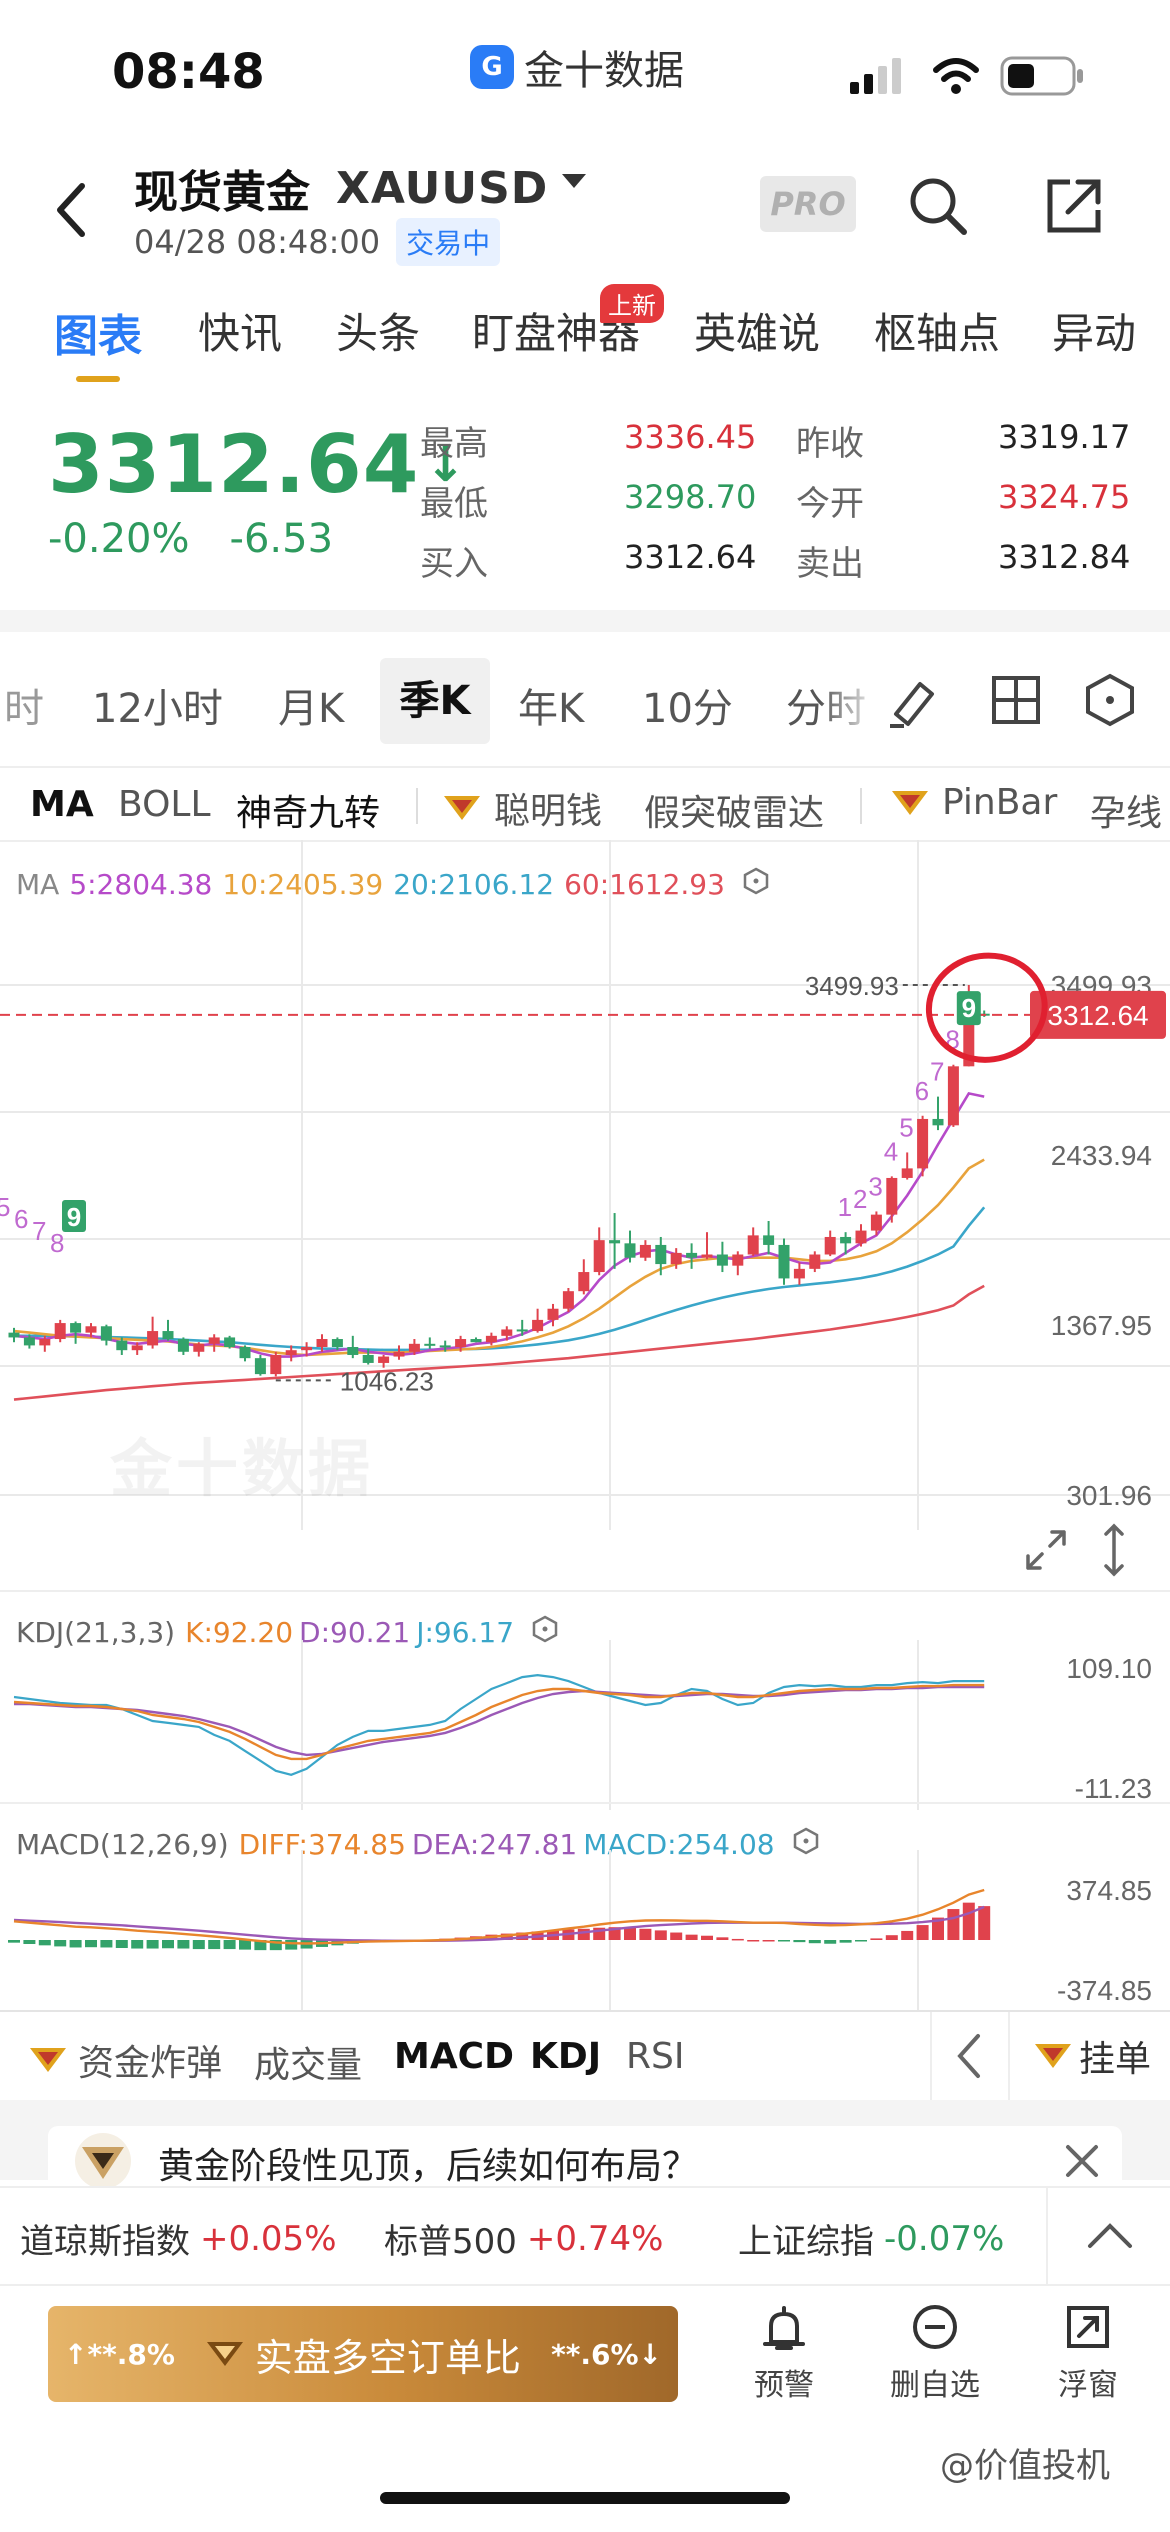  Describe the element at coordinates (257, 242) in the screenshot. I see `quote-datetime: 04/28 08:48:00` at that location.